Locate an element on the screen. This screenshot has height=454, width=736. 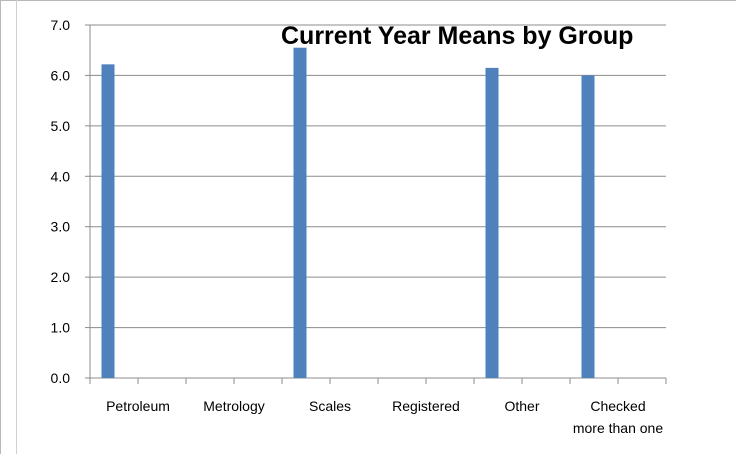
y-tick-label: 7.0 is located at coordinates (61, 25).